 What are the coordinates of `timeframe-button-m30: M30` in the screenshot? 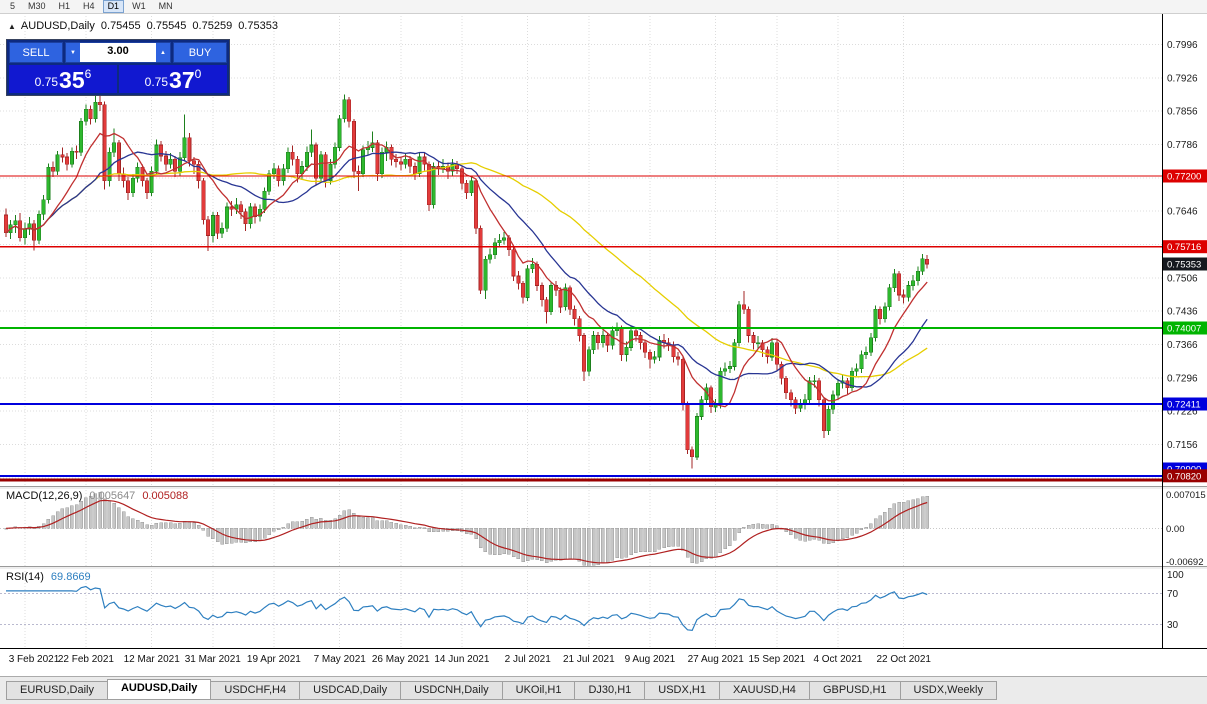 It's located at (37, 6).